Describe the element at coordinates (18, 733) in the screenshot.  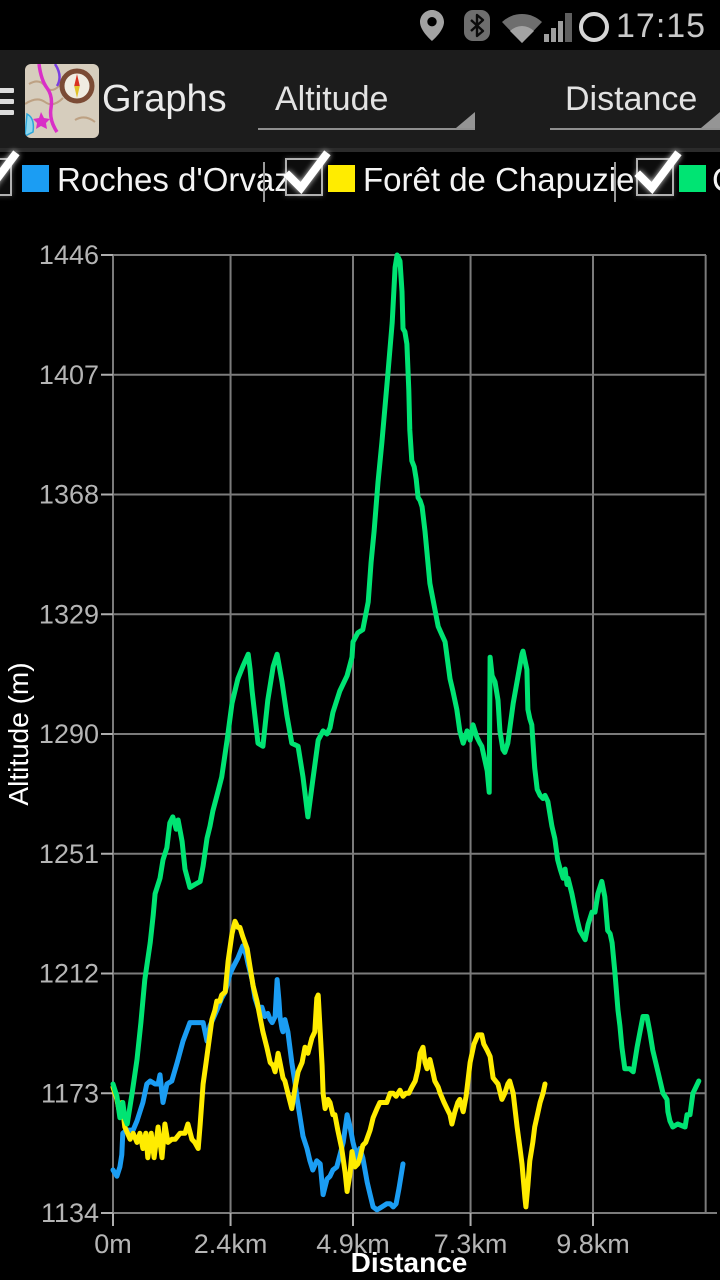
I see `svg-text: Altitude (m)` at that location.